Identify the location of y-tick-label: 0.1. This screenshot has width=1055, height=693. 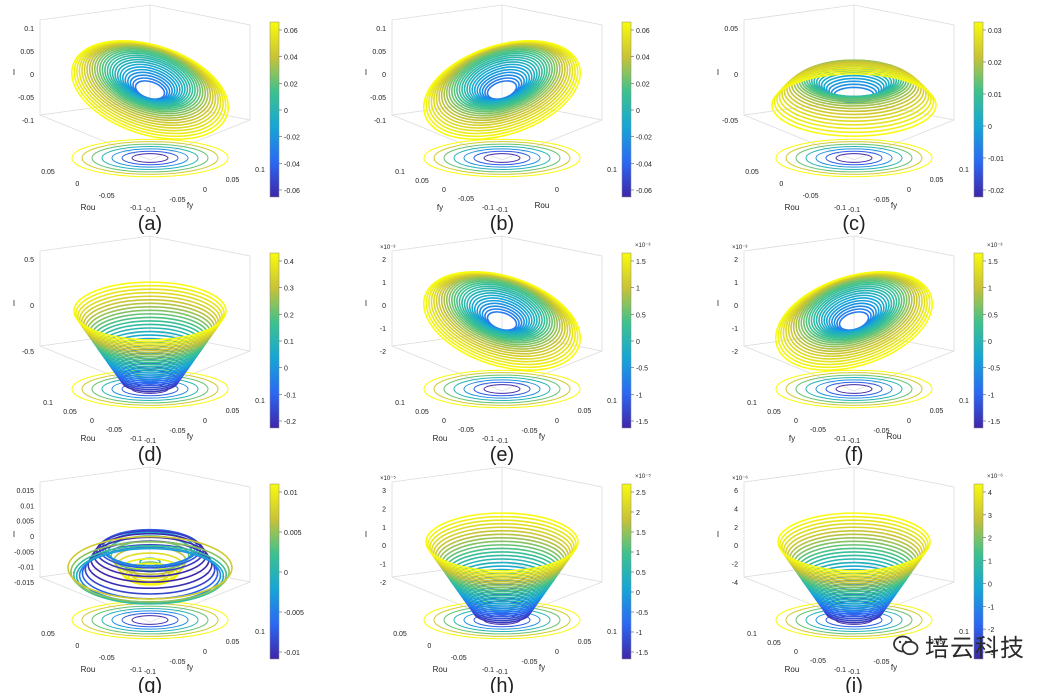
(612, 632).